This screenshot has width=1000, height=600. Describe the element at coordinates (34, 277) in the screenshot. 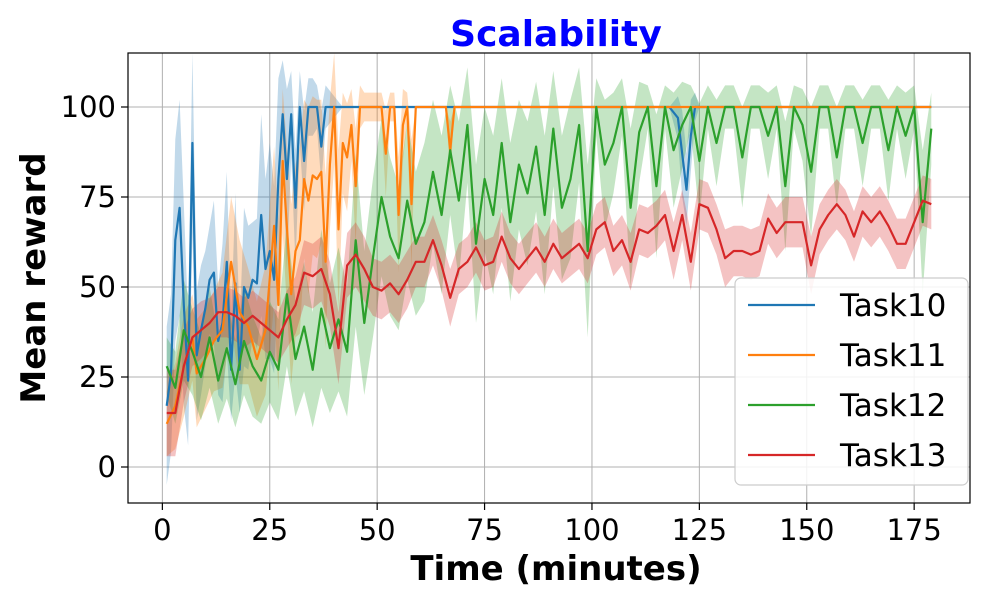

I see `y-axis-label: Mean reward` at that location.